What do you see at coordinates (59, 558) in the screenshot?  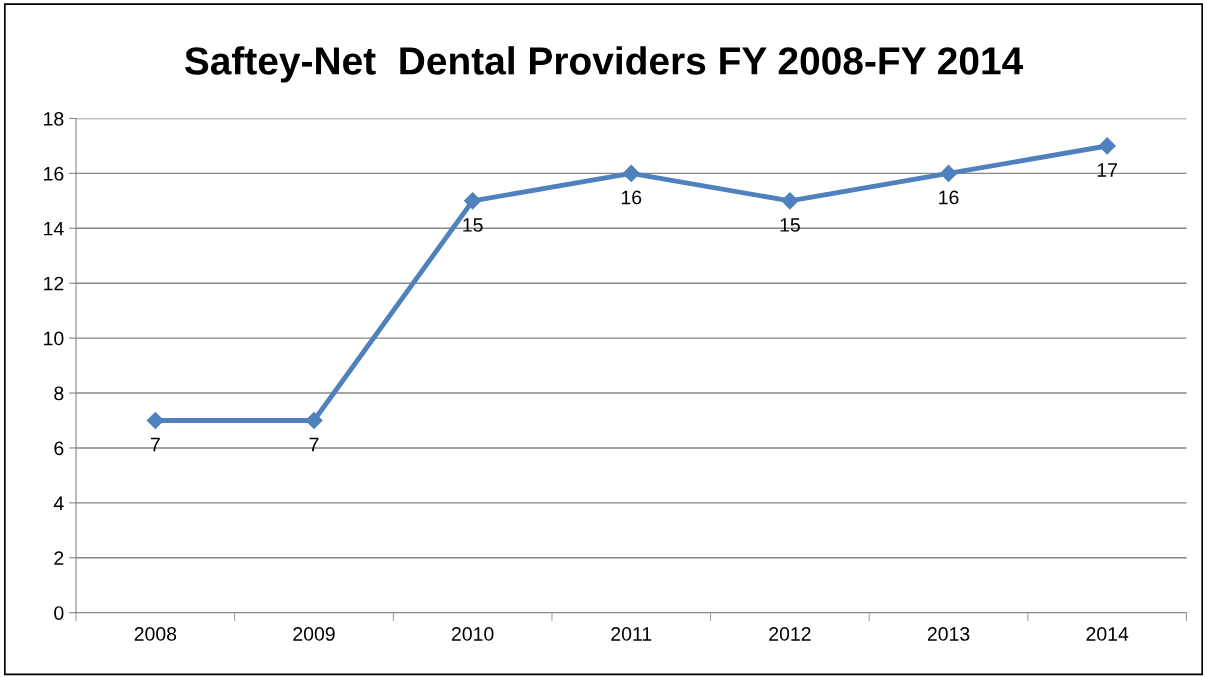 I see `y-tick-label: 2` at bounding box center [59, 558].